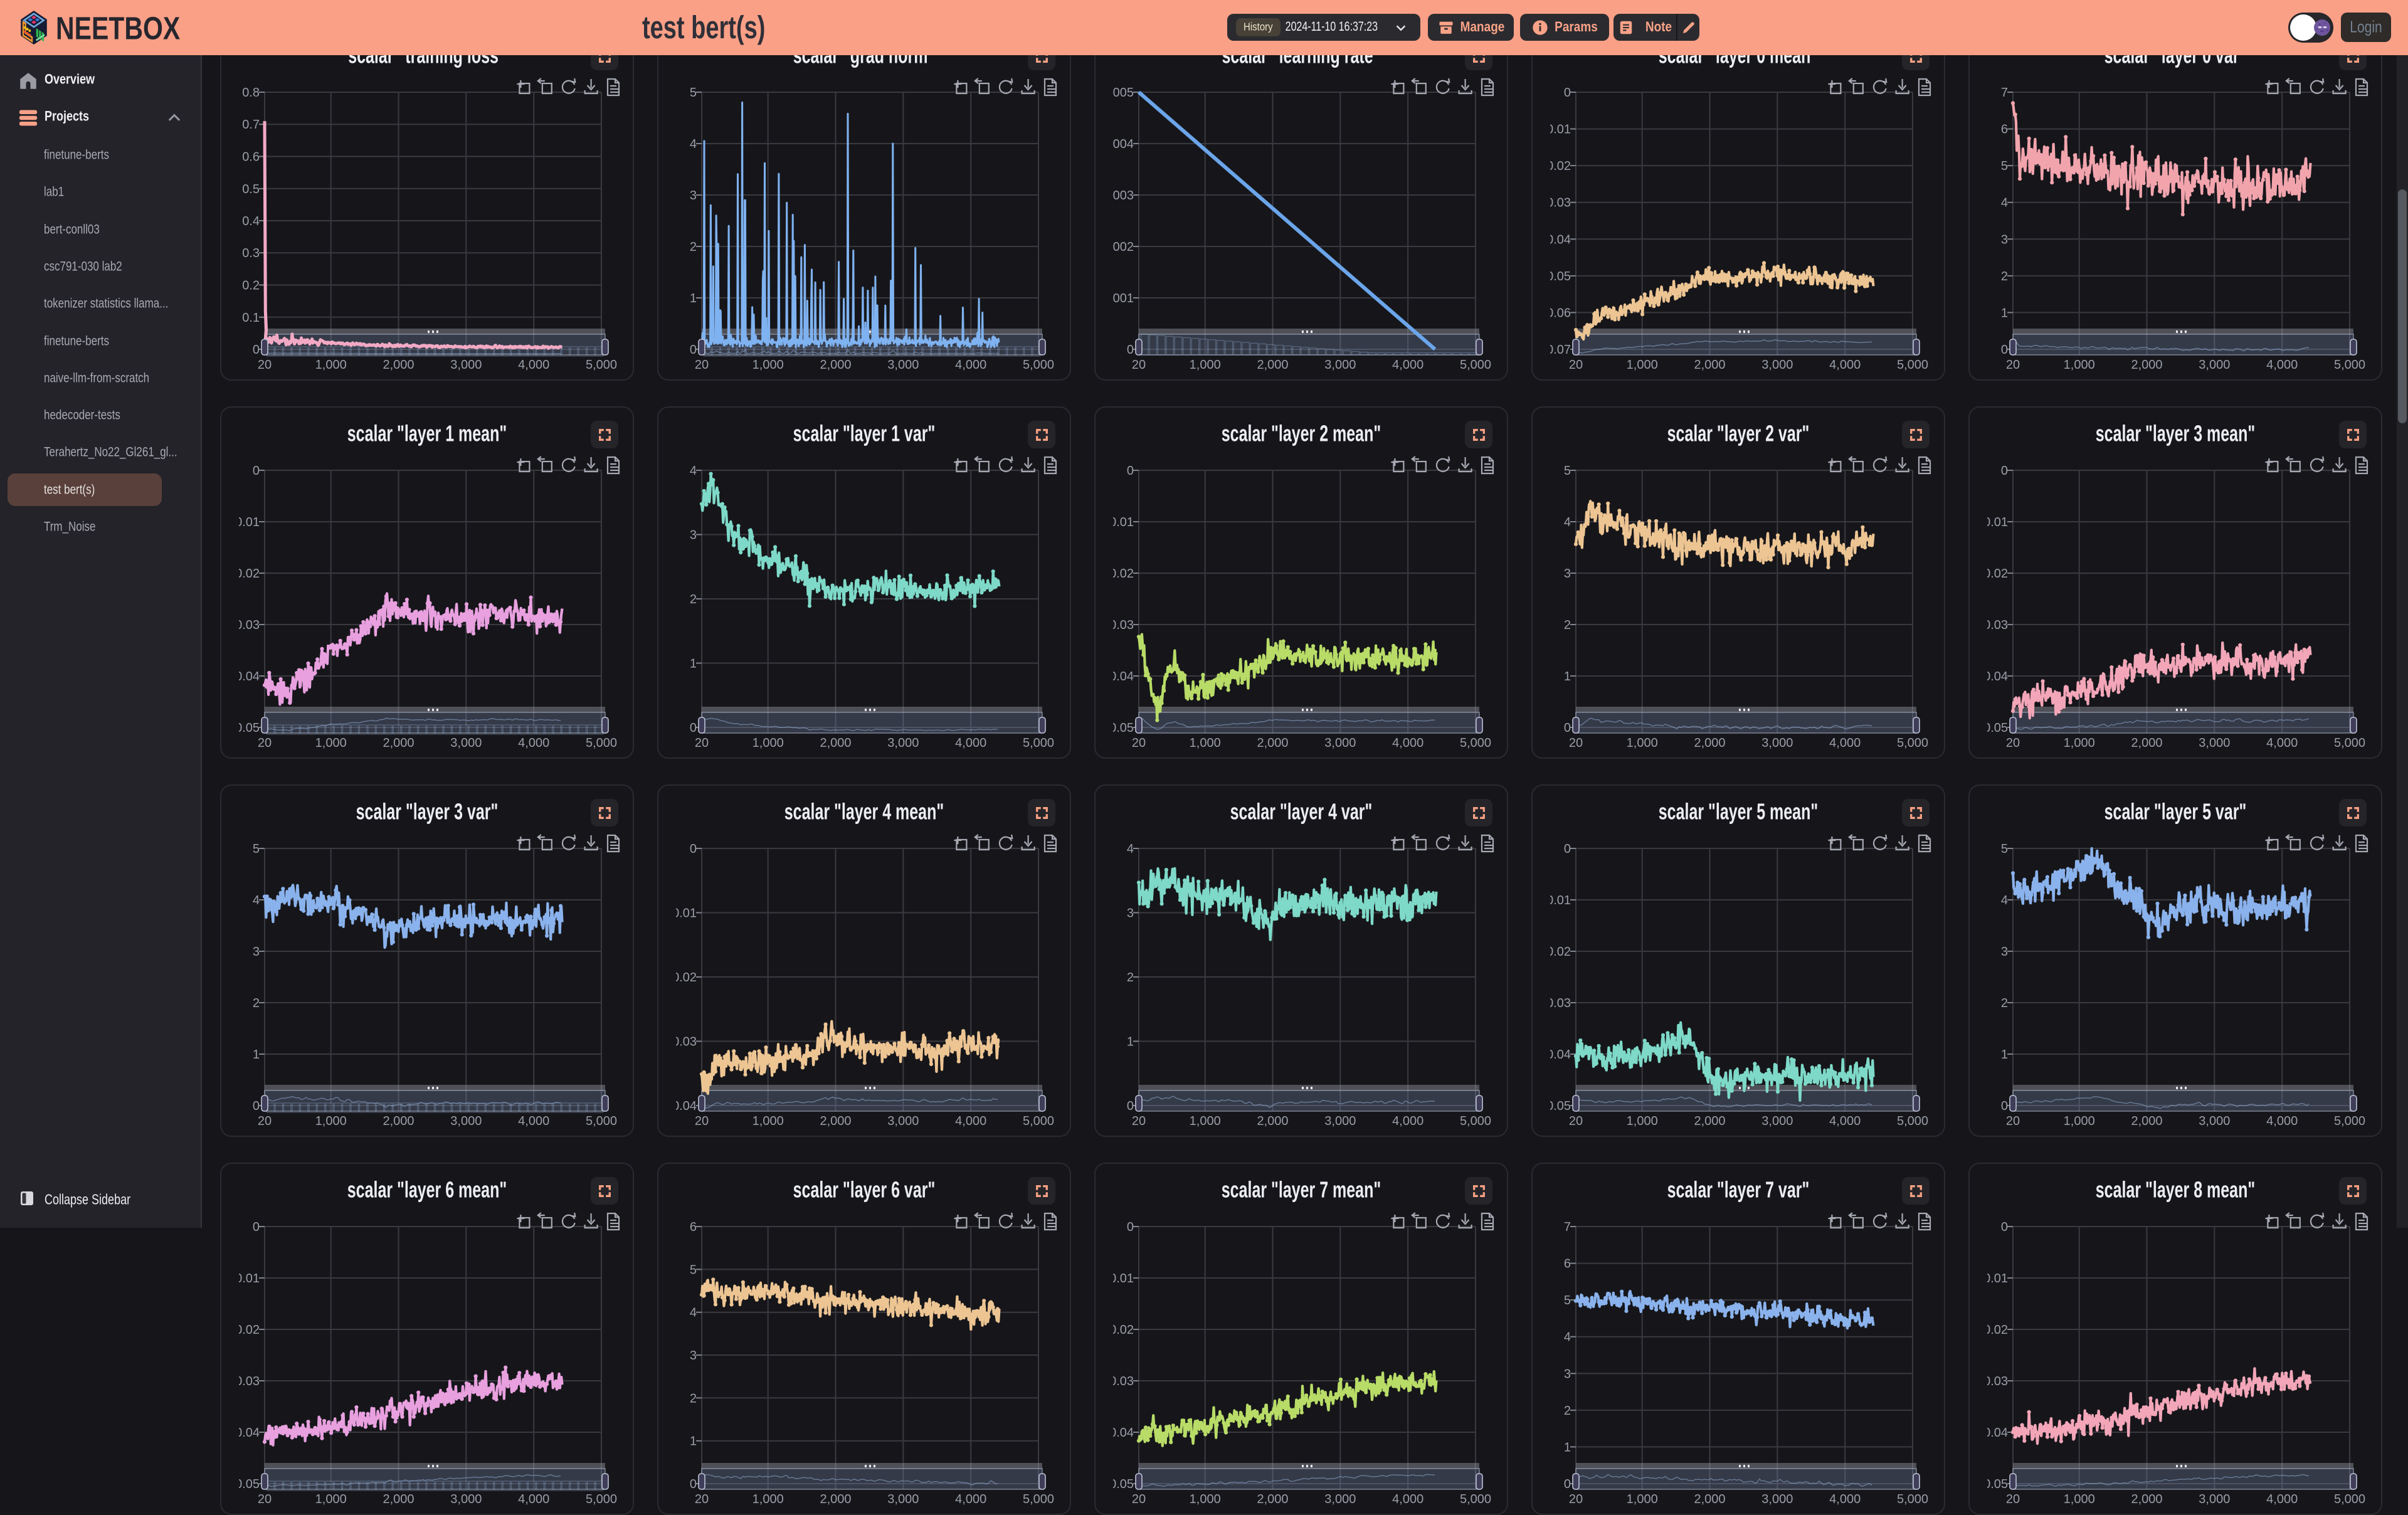 The height and width of the screenshot is (1515, 2408). I want to click on svg-text: 0.3, so click(251, 253).